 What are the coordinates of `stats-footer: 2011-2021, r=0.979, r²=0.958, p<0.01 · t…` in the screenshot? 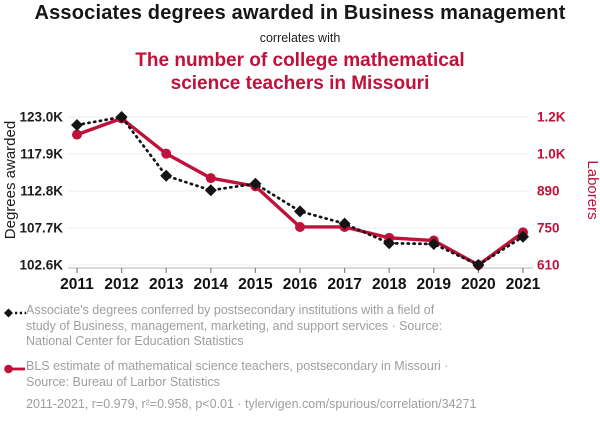 It's located at (251, 404).